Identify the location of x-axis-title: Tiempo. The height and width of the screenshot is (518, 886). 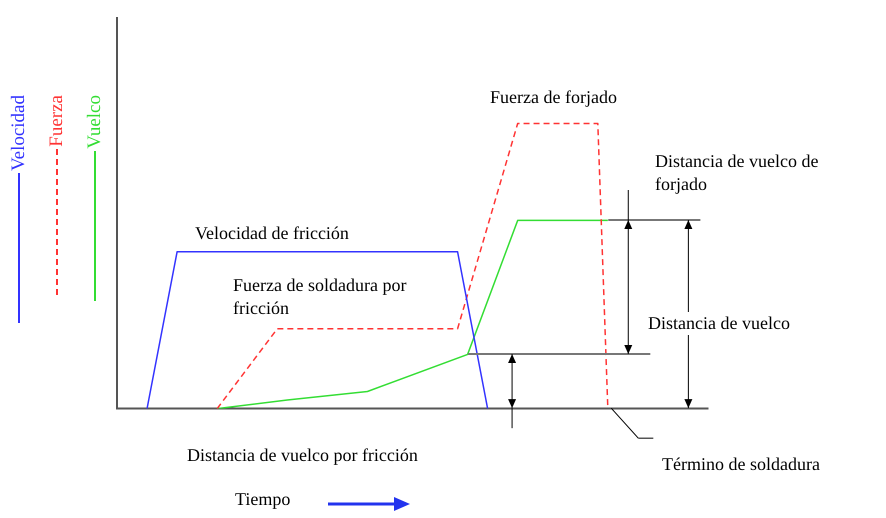
(262, 500).